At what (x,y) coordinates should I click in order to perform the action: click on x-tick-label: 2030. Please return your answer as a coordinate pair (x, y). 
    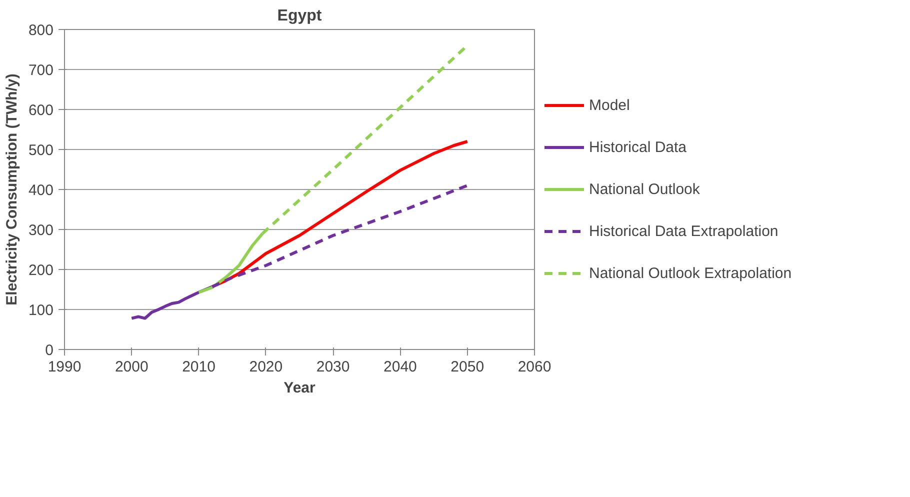
    Looking at the image, I should click on (333, 367).